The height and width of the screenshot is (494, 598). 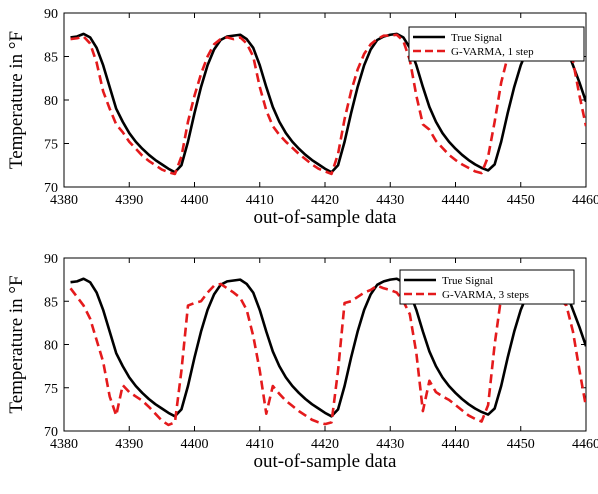 What do you see at coordinates (492, 52) in the screenshot?
I see `legend-entry-label: G-VARMA, 1 step` at bounding box center [492, 52].